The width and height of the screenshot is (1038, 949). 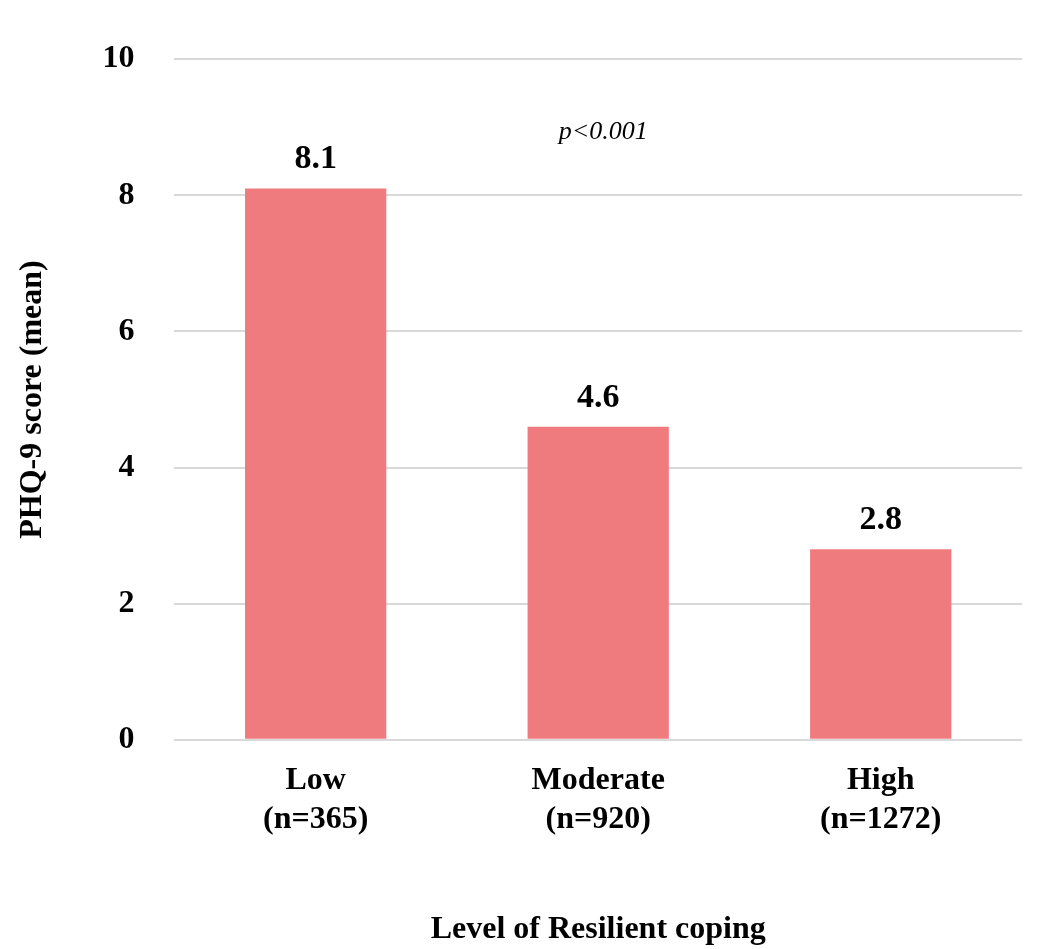 What do you see at coordinates (126, 737) in the screenshot?
I see `y-tick-label: 0` at bounding box center [126, 737].